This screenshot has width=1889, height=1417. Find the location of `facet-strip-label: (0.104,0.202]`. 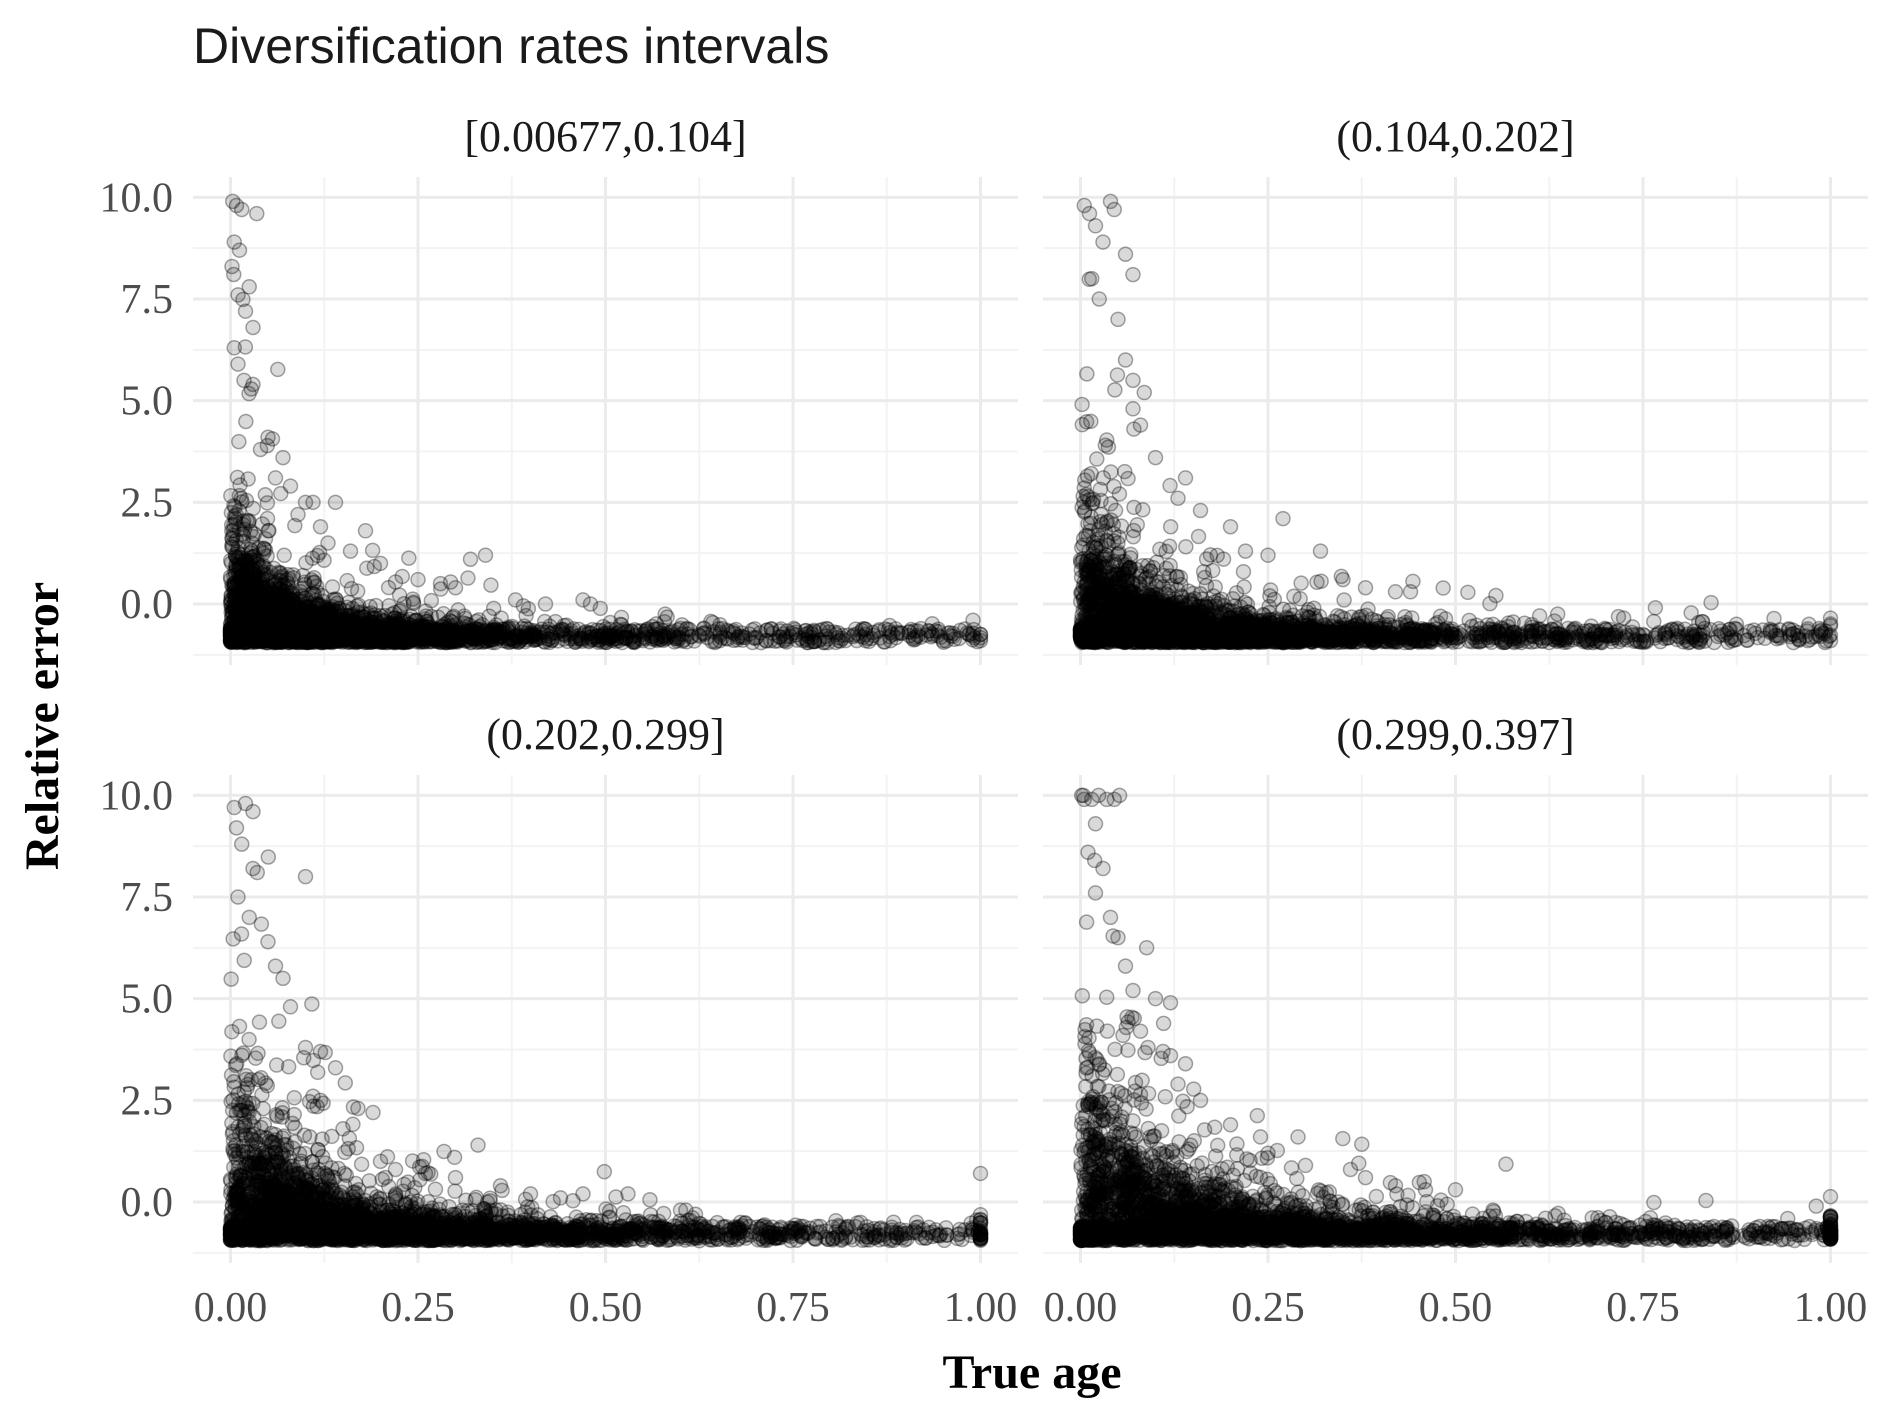

facet-strip-label: (0.104,0.202] is located at coordinates (1455, 136).